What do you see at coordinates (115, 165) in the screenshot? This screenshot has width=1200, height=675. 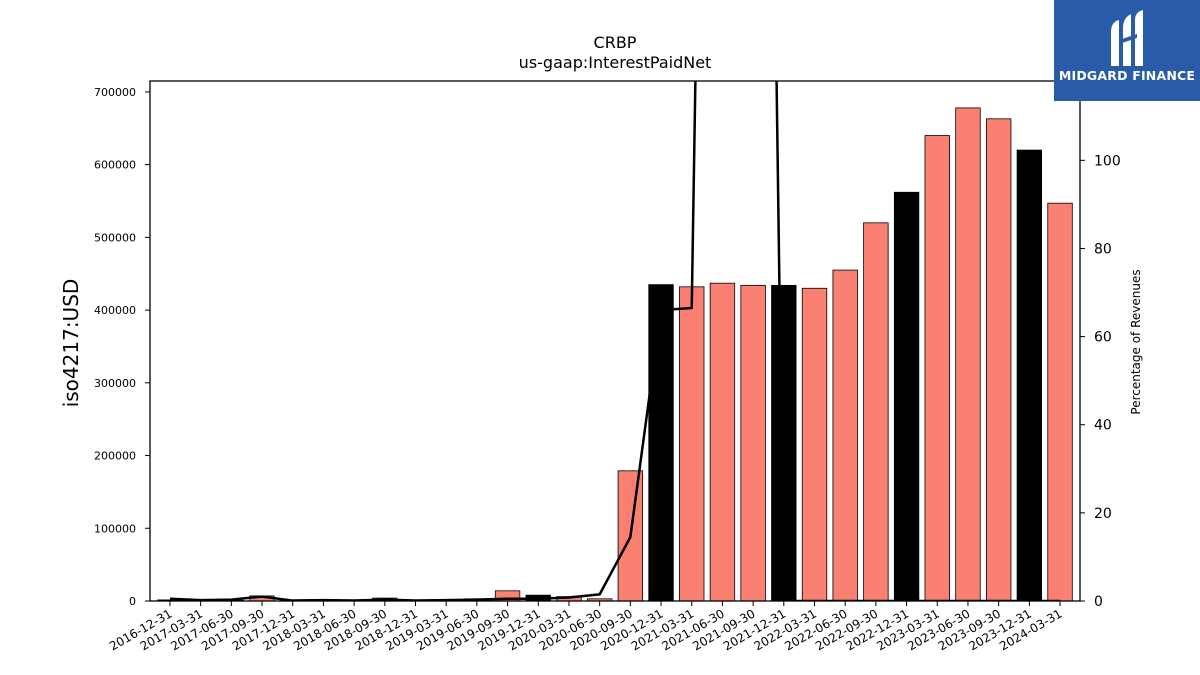 I see `y-tick-label: 600000` at bounding box center [115, 165].